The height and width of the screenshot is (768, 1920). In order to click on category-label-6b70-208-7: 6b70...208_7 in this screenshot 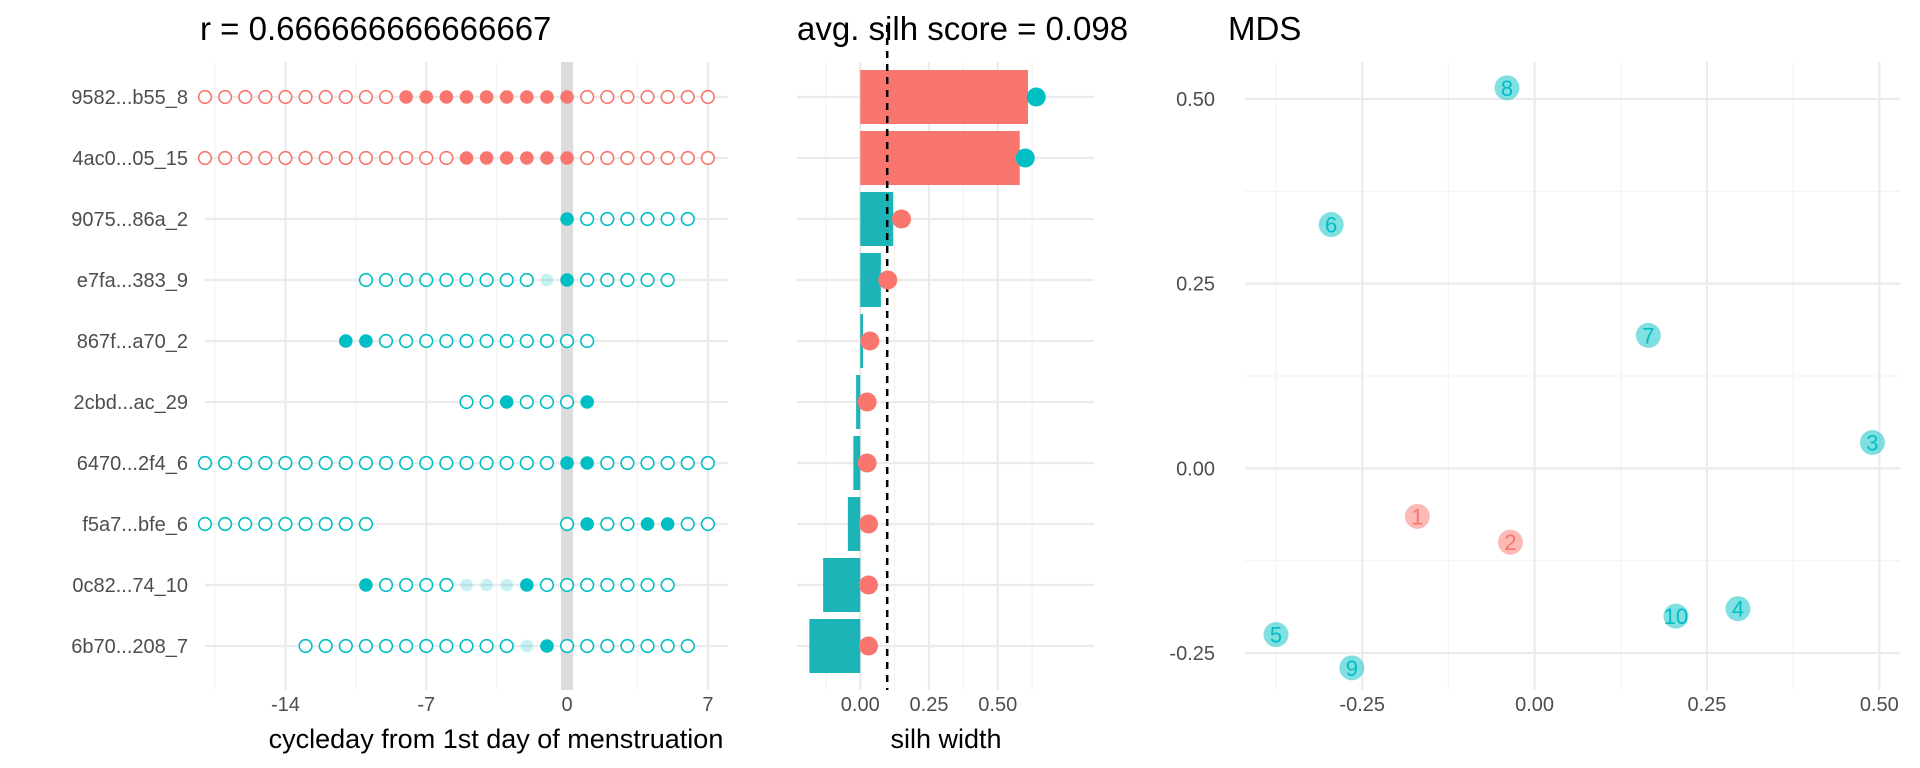, I will do `click(129, 647)`.